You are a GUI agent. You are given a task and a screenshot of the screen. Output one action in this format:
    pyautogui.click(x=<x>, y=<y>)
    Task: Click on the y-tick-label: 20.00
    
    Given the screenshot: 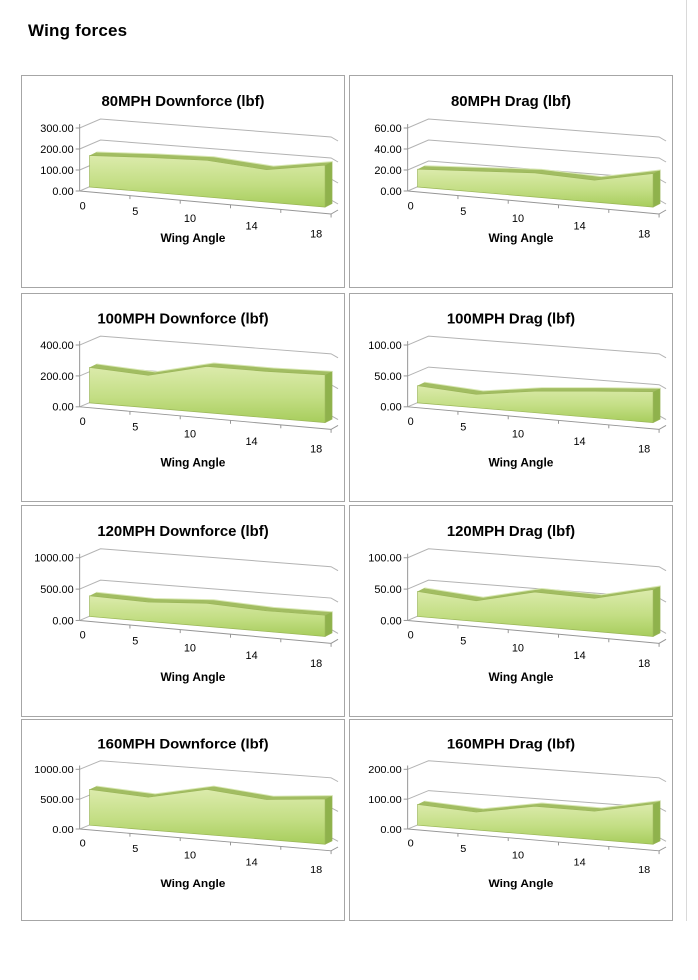 What is the action you would take?
    pyautogui.click(x=387, y=171)
    